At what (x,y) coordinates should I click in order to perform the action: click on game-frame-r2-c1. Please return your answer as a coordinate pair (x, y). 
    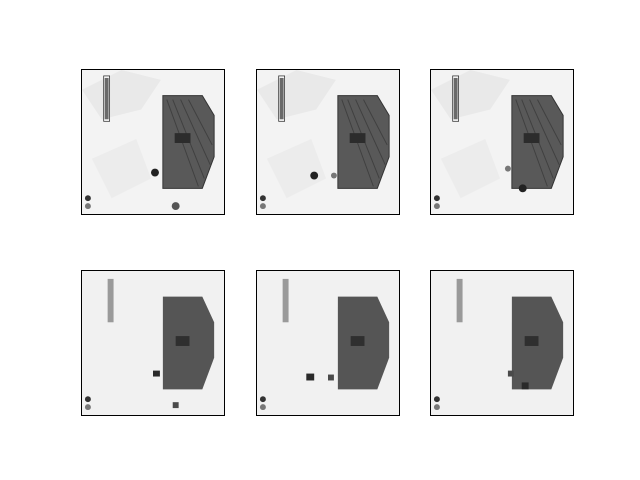
    Looking at the image, I should click on (153, 343).